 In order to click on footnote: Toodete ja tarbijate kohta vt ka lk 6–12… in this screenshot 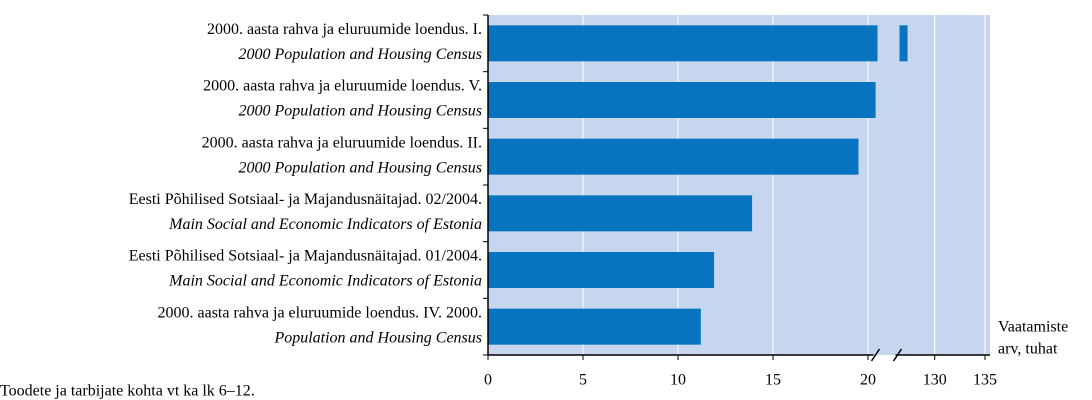, I will do `click(127, 391)`.